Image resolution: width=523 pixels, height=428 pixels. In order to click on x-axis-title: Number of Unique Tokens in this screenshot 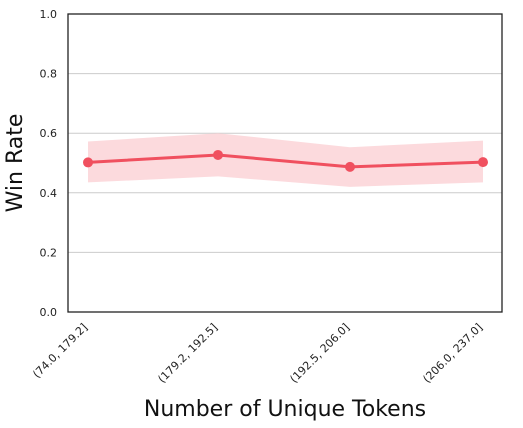, I will do `click(285, 409)`.